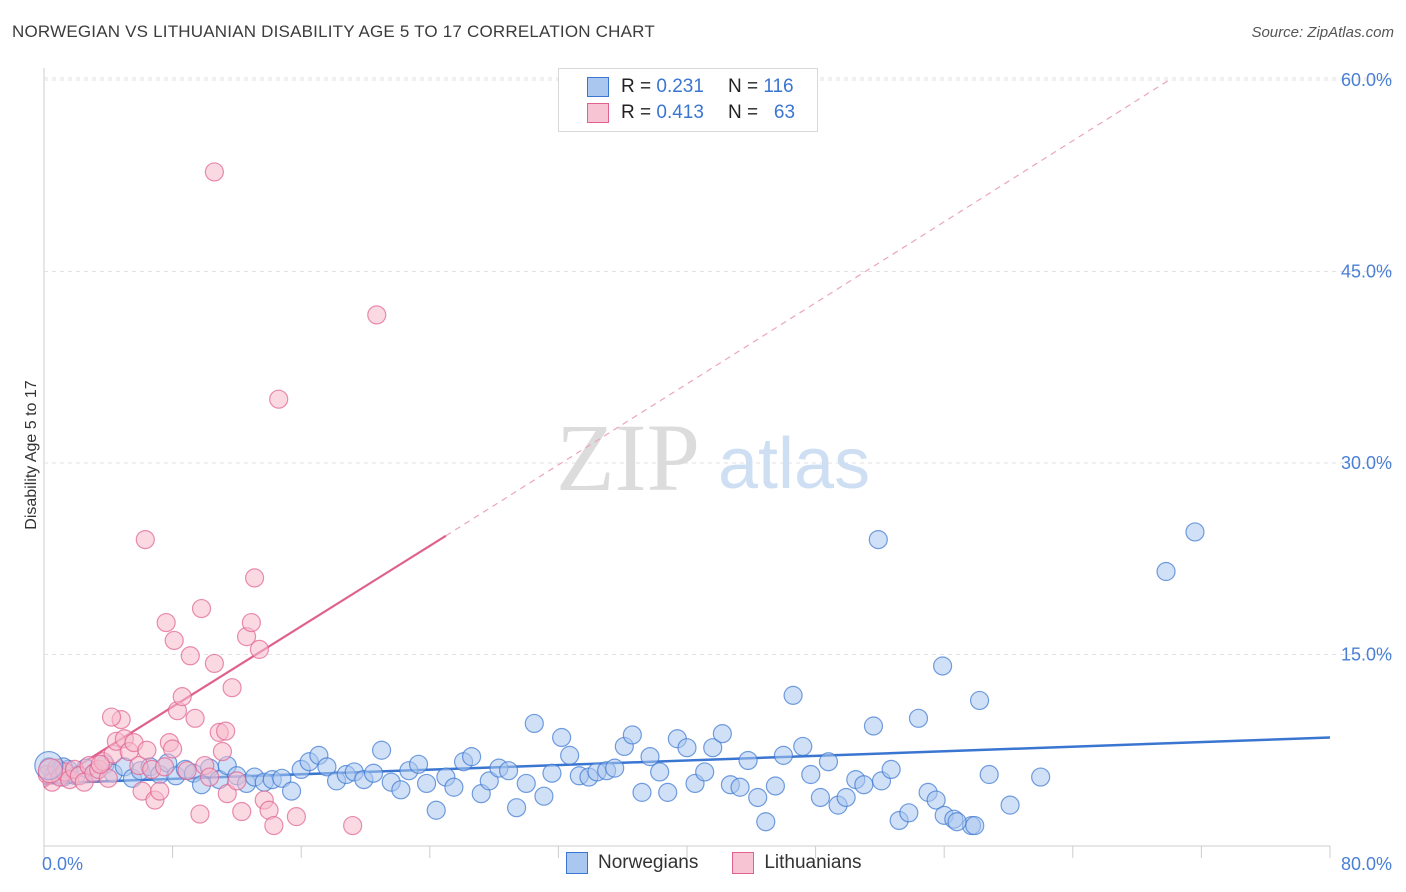  I want to click on legend-row-norwegians: R = 0.231 N = 116, so click(690, 87).